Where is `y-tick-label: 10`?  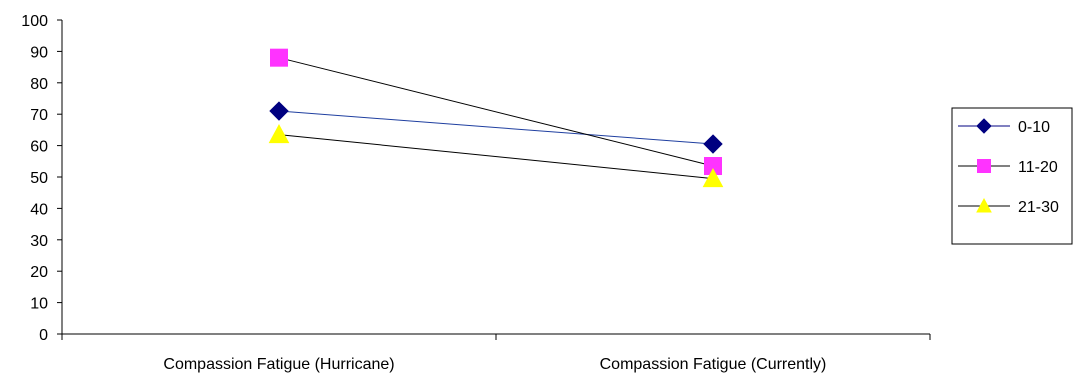 y-tick-label: 10 is located at coordinates (39, 304).